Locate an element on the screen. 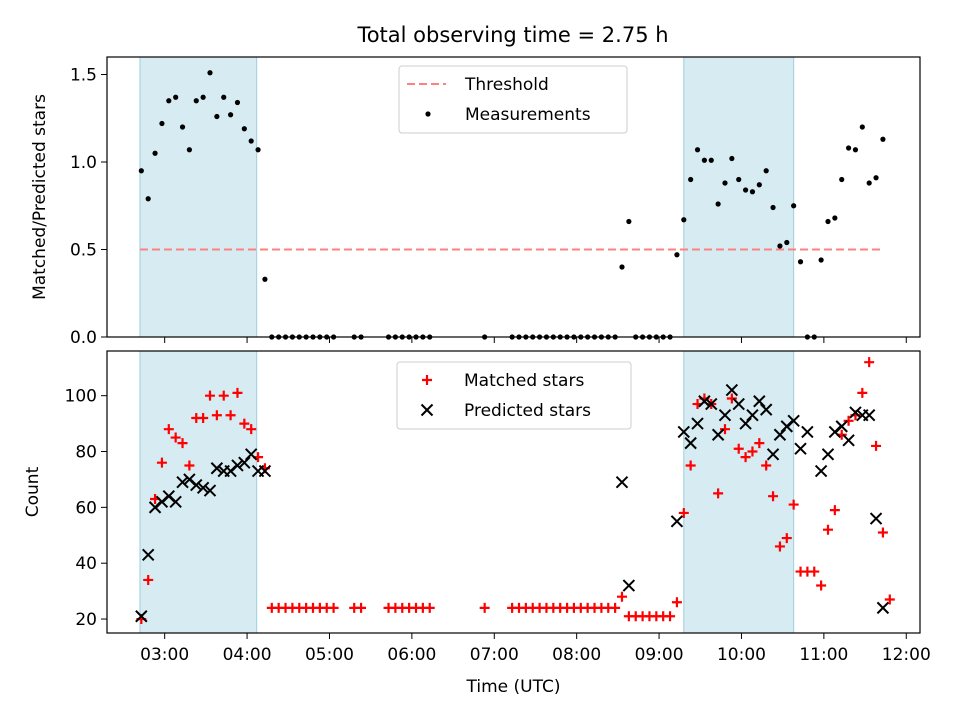 This screenshot has width=960, height=720. legend-label: Predicted stars is located at coordinates (527, 411).